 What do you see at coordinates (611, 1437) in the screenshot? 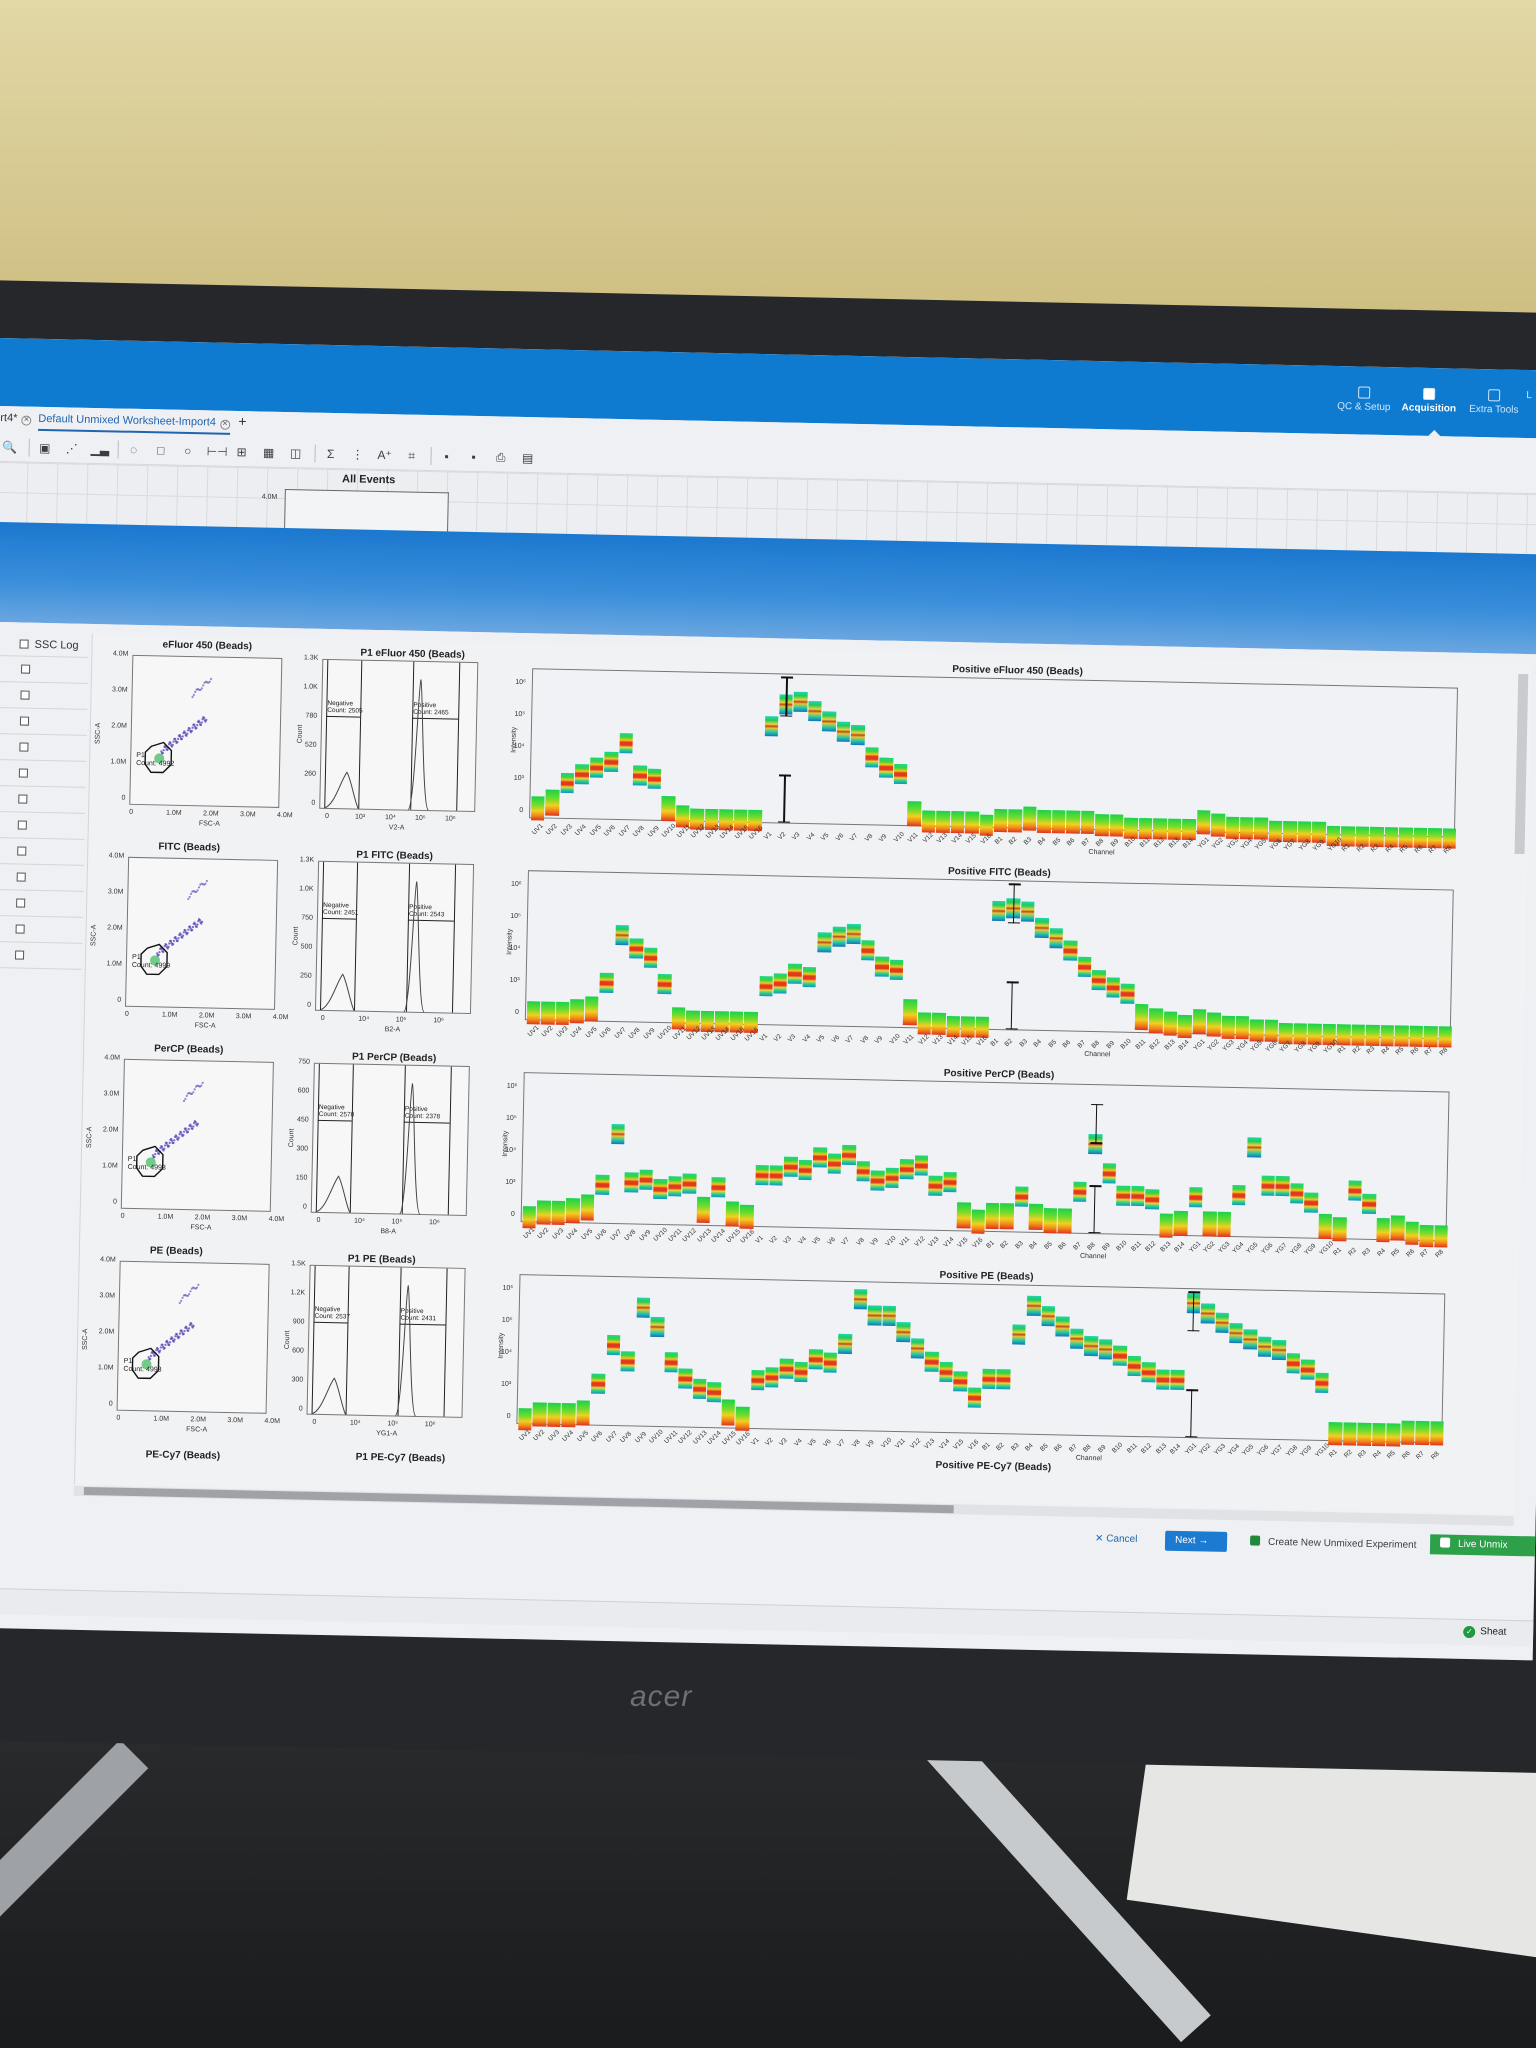
I see `channel-label: UV7` at bounding box center [611, 1437].